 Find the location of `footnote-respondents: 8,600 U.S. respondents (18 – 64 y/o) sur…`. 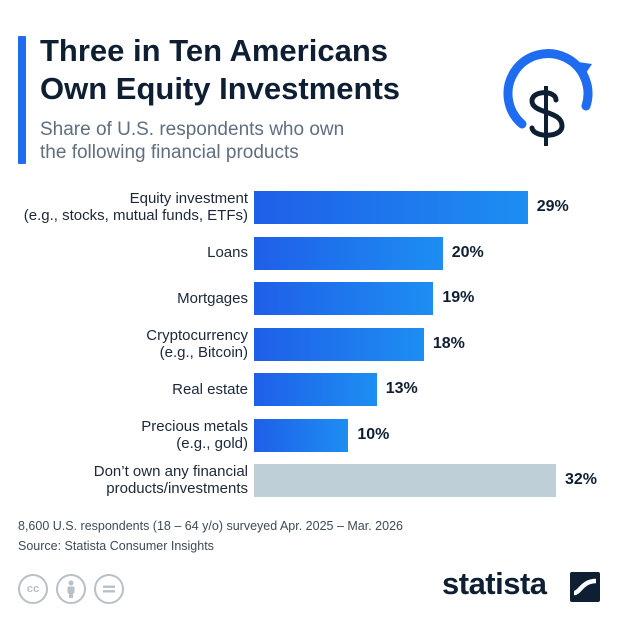

footnote-respondents: 8,600 U.S. respondents (18 – 64 y/o) sur… is located at coordinates (210, 526).